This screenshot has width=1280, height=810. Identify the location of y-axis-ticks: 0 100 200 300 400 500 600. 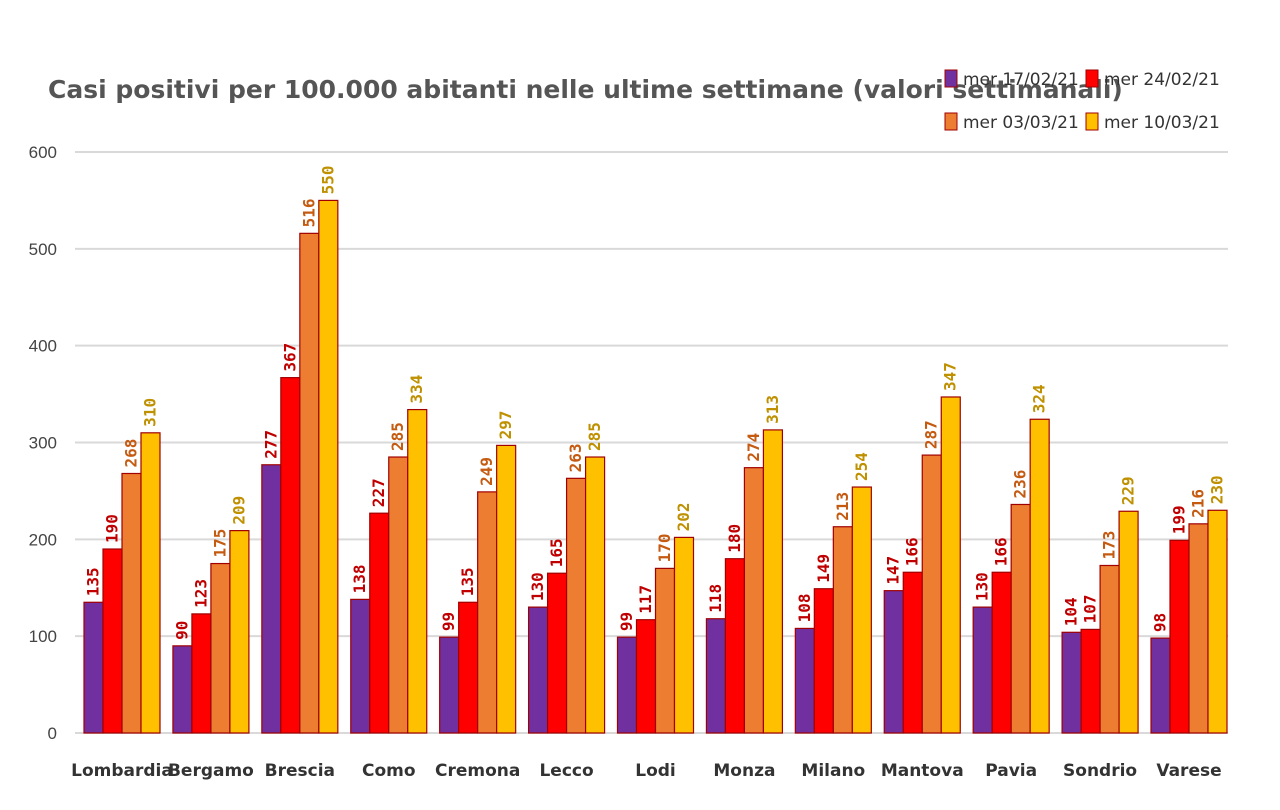
(43, 443).